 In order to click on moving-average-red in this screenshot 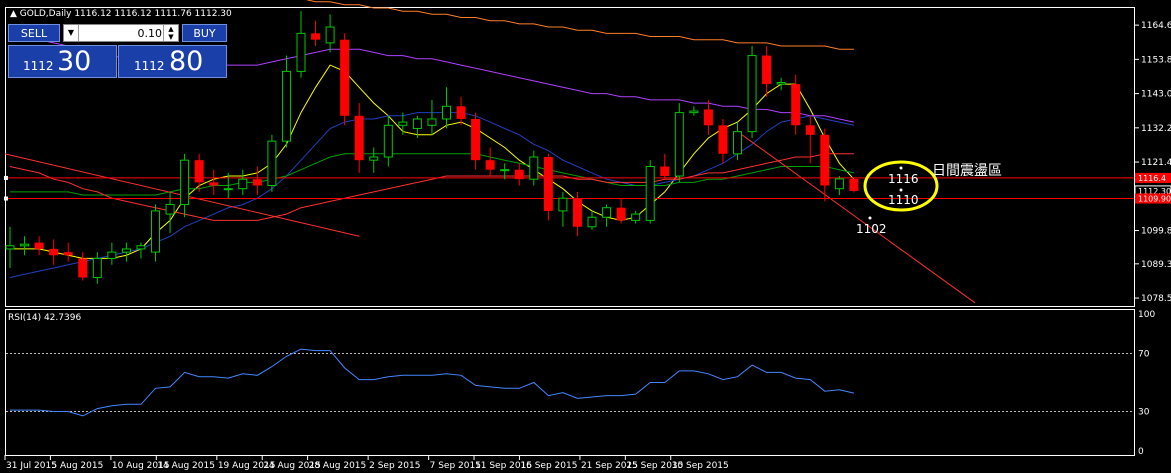, I will do `click(431, 187)`.